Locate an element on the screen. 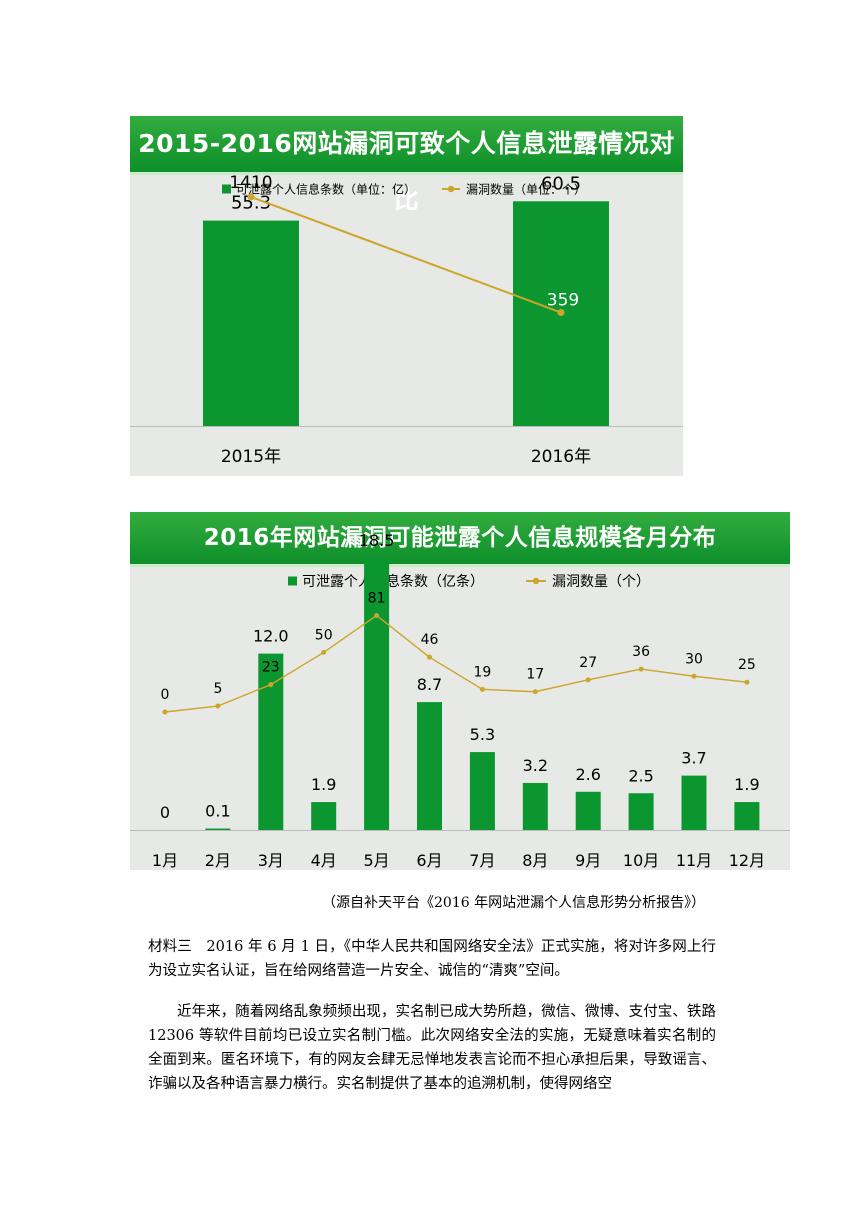  bar-value-label: 60.5 is located at coordinates (561, 183).